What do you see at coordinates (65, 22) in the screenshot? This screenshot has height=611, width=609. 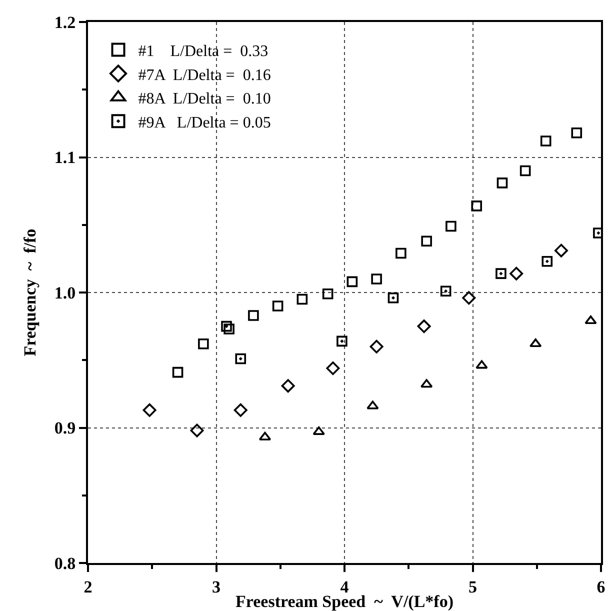 I see `y-tick-label: 1.2` at bounding box center [65, 22].